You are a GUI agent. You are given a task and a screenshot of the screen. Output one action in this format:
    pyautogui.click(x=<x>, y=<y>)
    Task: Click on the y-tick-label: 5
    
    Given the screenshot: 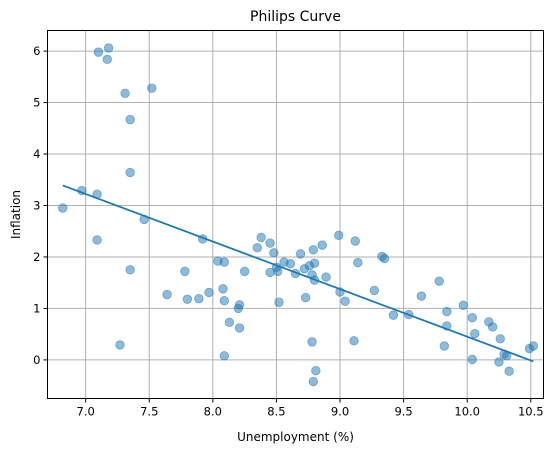 What is the action you would take?
    pyautogui.click(x=36, y=103)
    